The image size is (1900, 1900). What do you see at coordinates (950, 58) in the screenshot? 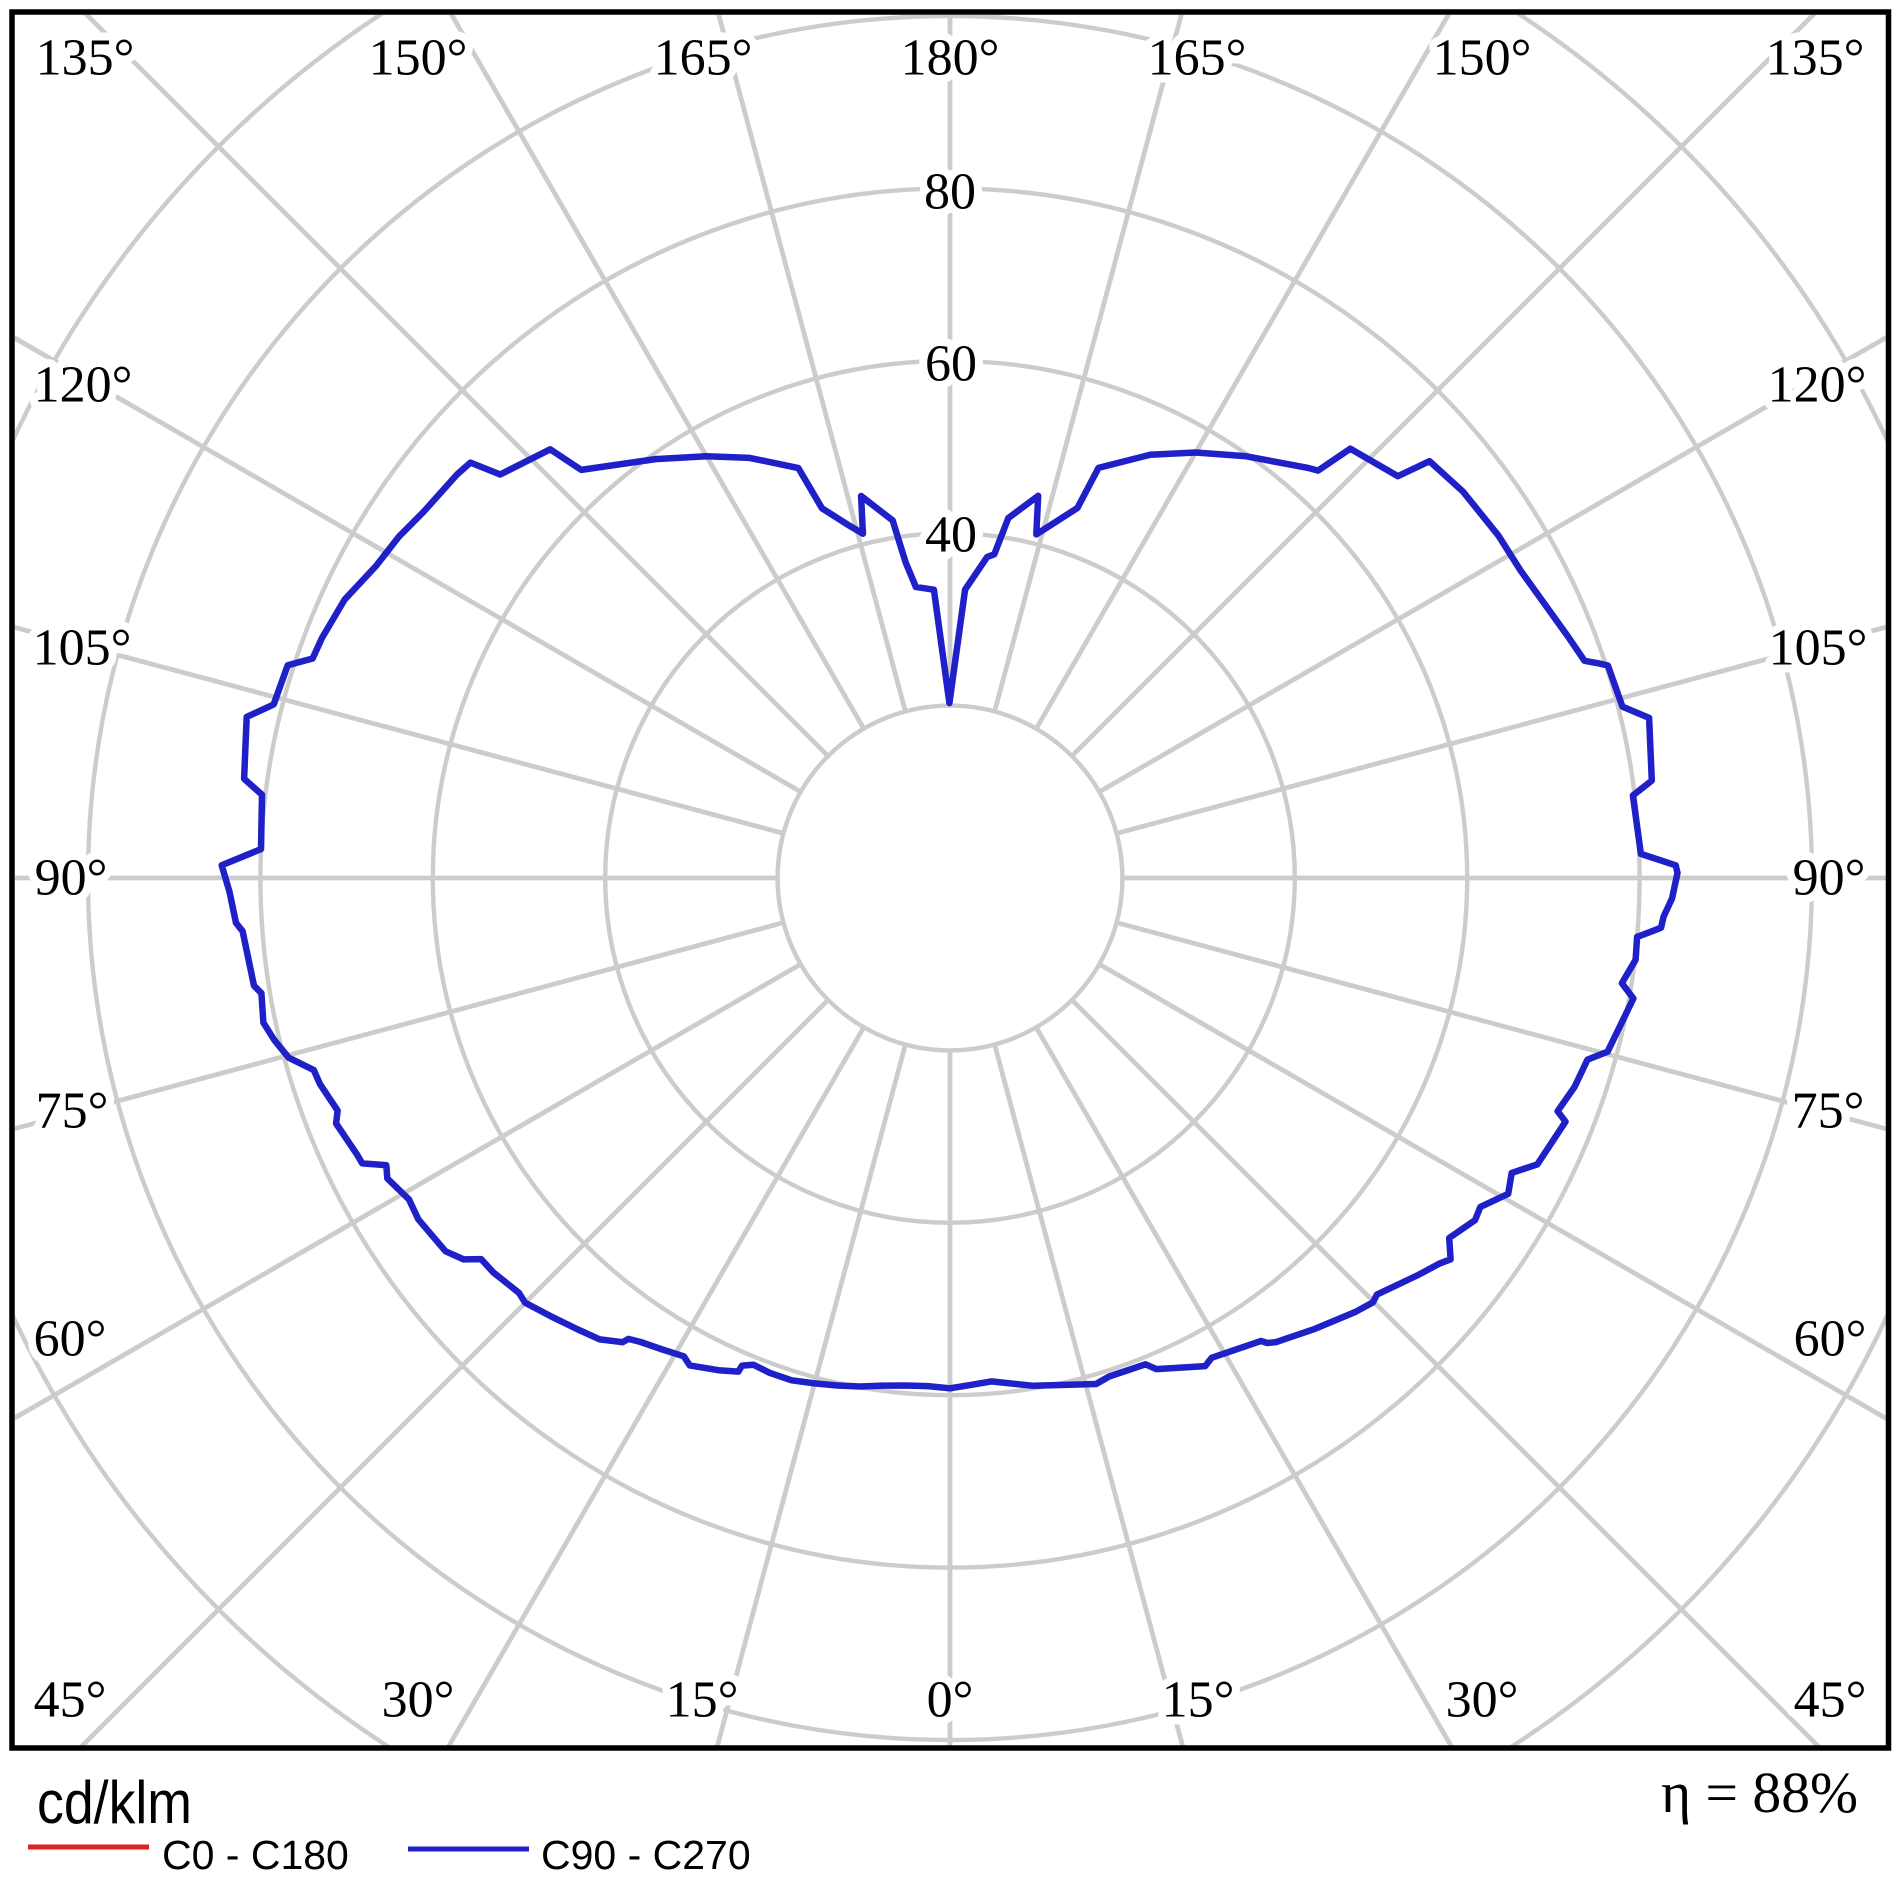
I see `svg-text: 180°` at bounding box center [950, 58].